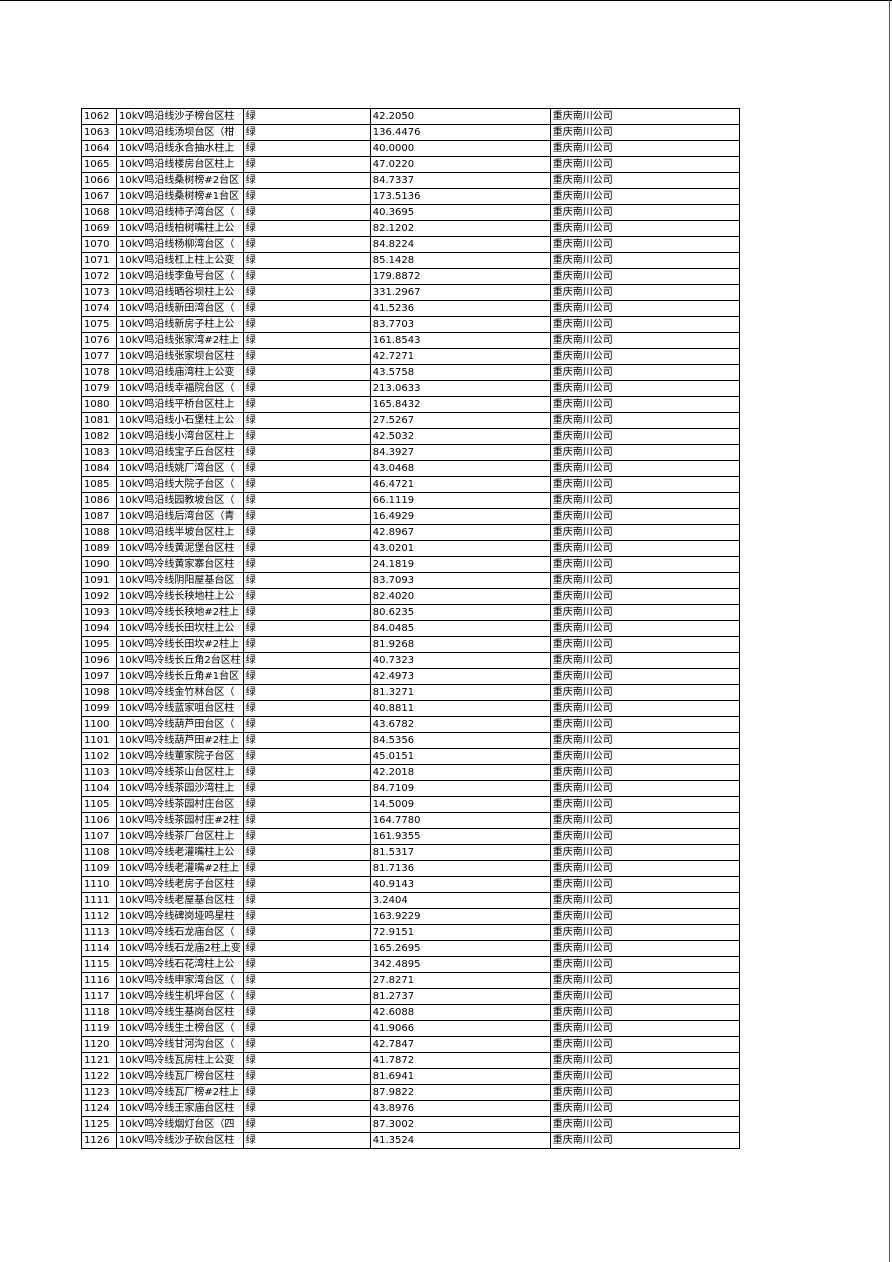 Image resolution: width=892 pixels, height=1262 pixels. I want to click on row-number-cell: 1087, so click(99, 516).